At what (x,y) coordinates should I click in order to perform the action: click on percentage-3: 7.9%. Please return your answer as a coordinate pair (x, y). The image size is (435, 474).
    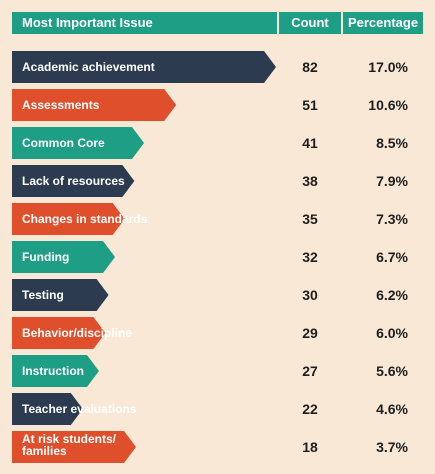
    Looking at the image, I should click on (392, 181).